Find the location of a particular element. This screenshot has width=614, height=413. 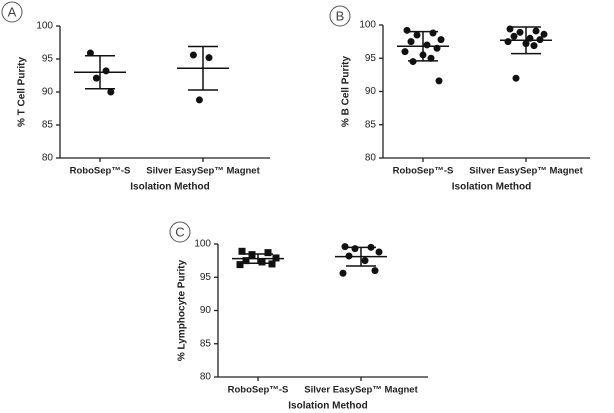

panel-label: A is located at coordinates (12, 11).